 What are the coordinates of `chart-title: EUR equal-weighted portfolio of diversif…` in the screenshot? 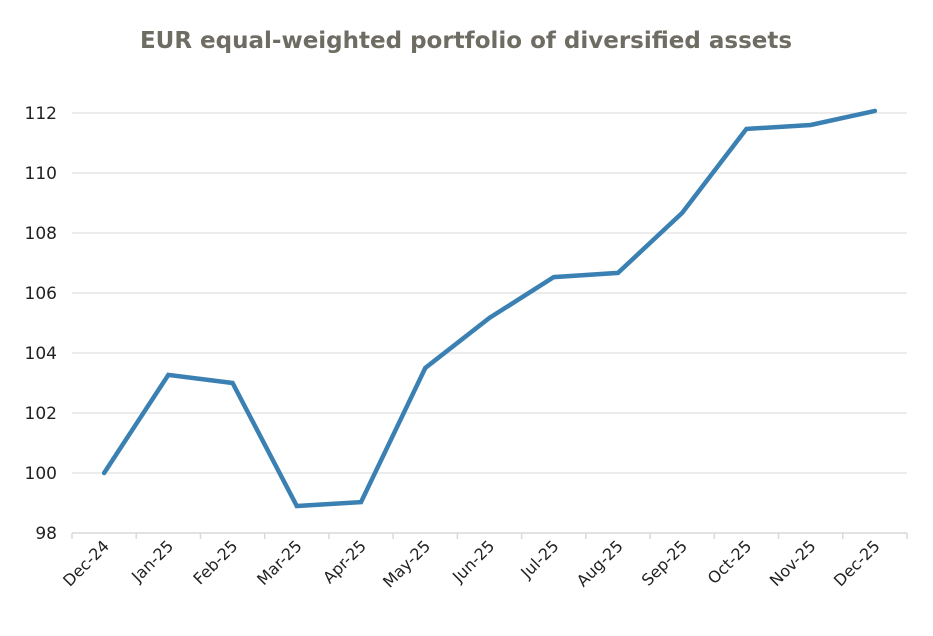 It's located at (466, 41).